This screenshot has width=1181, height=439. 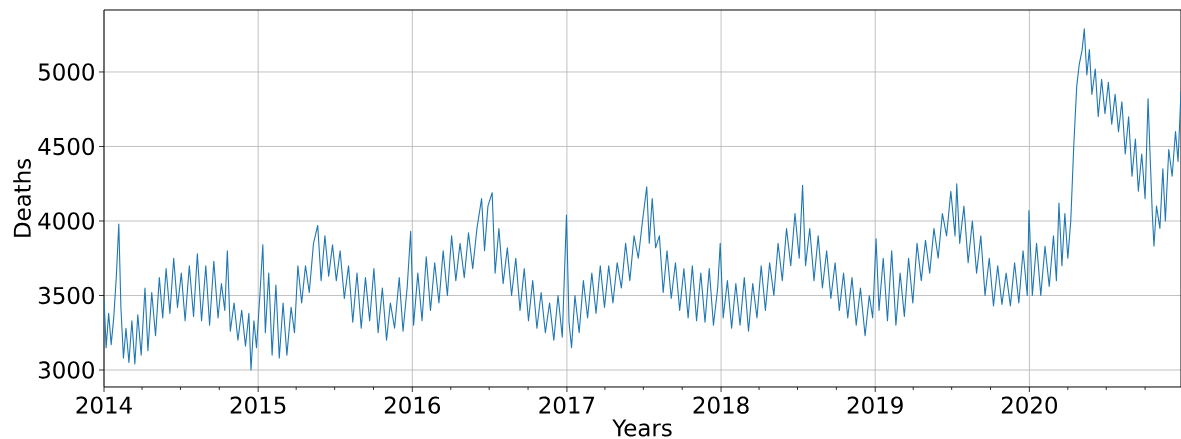 I want to click on x-tick-label: 2015, so click(x=258, y=405).